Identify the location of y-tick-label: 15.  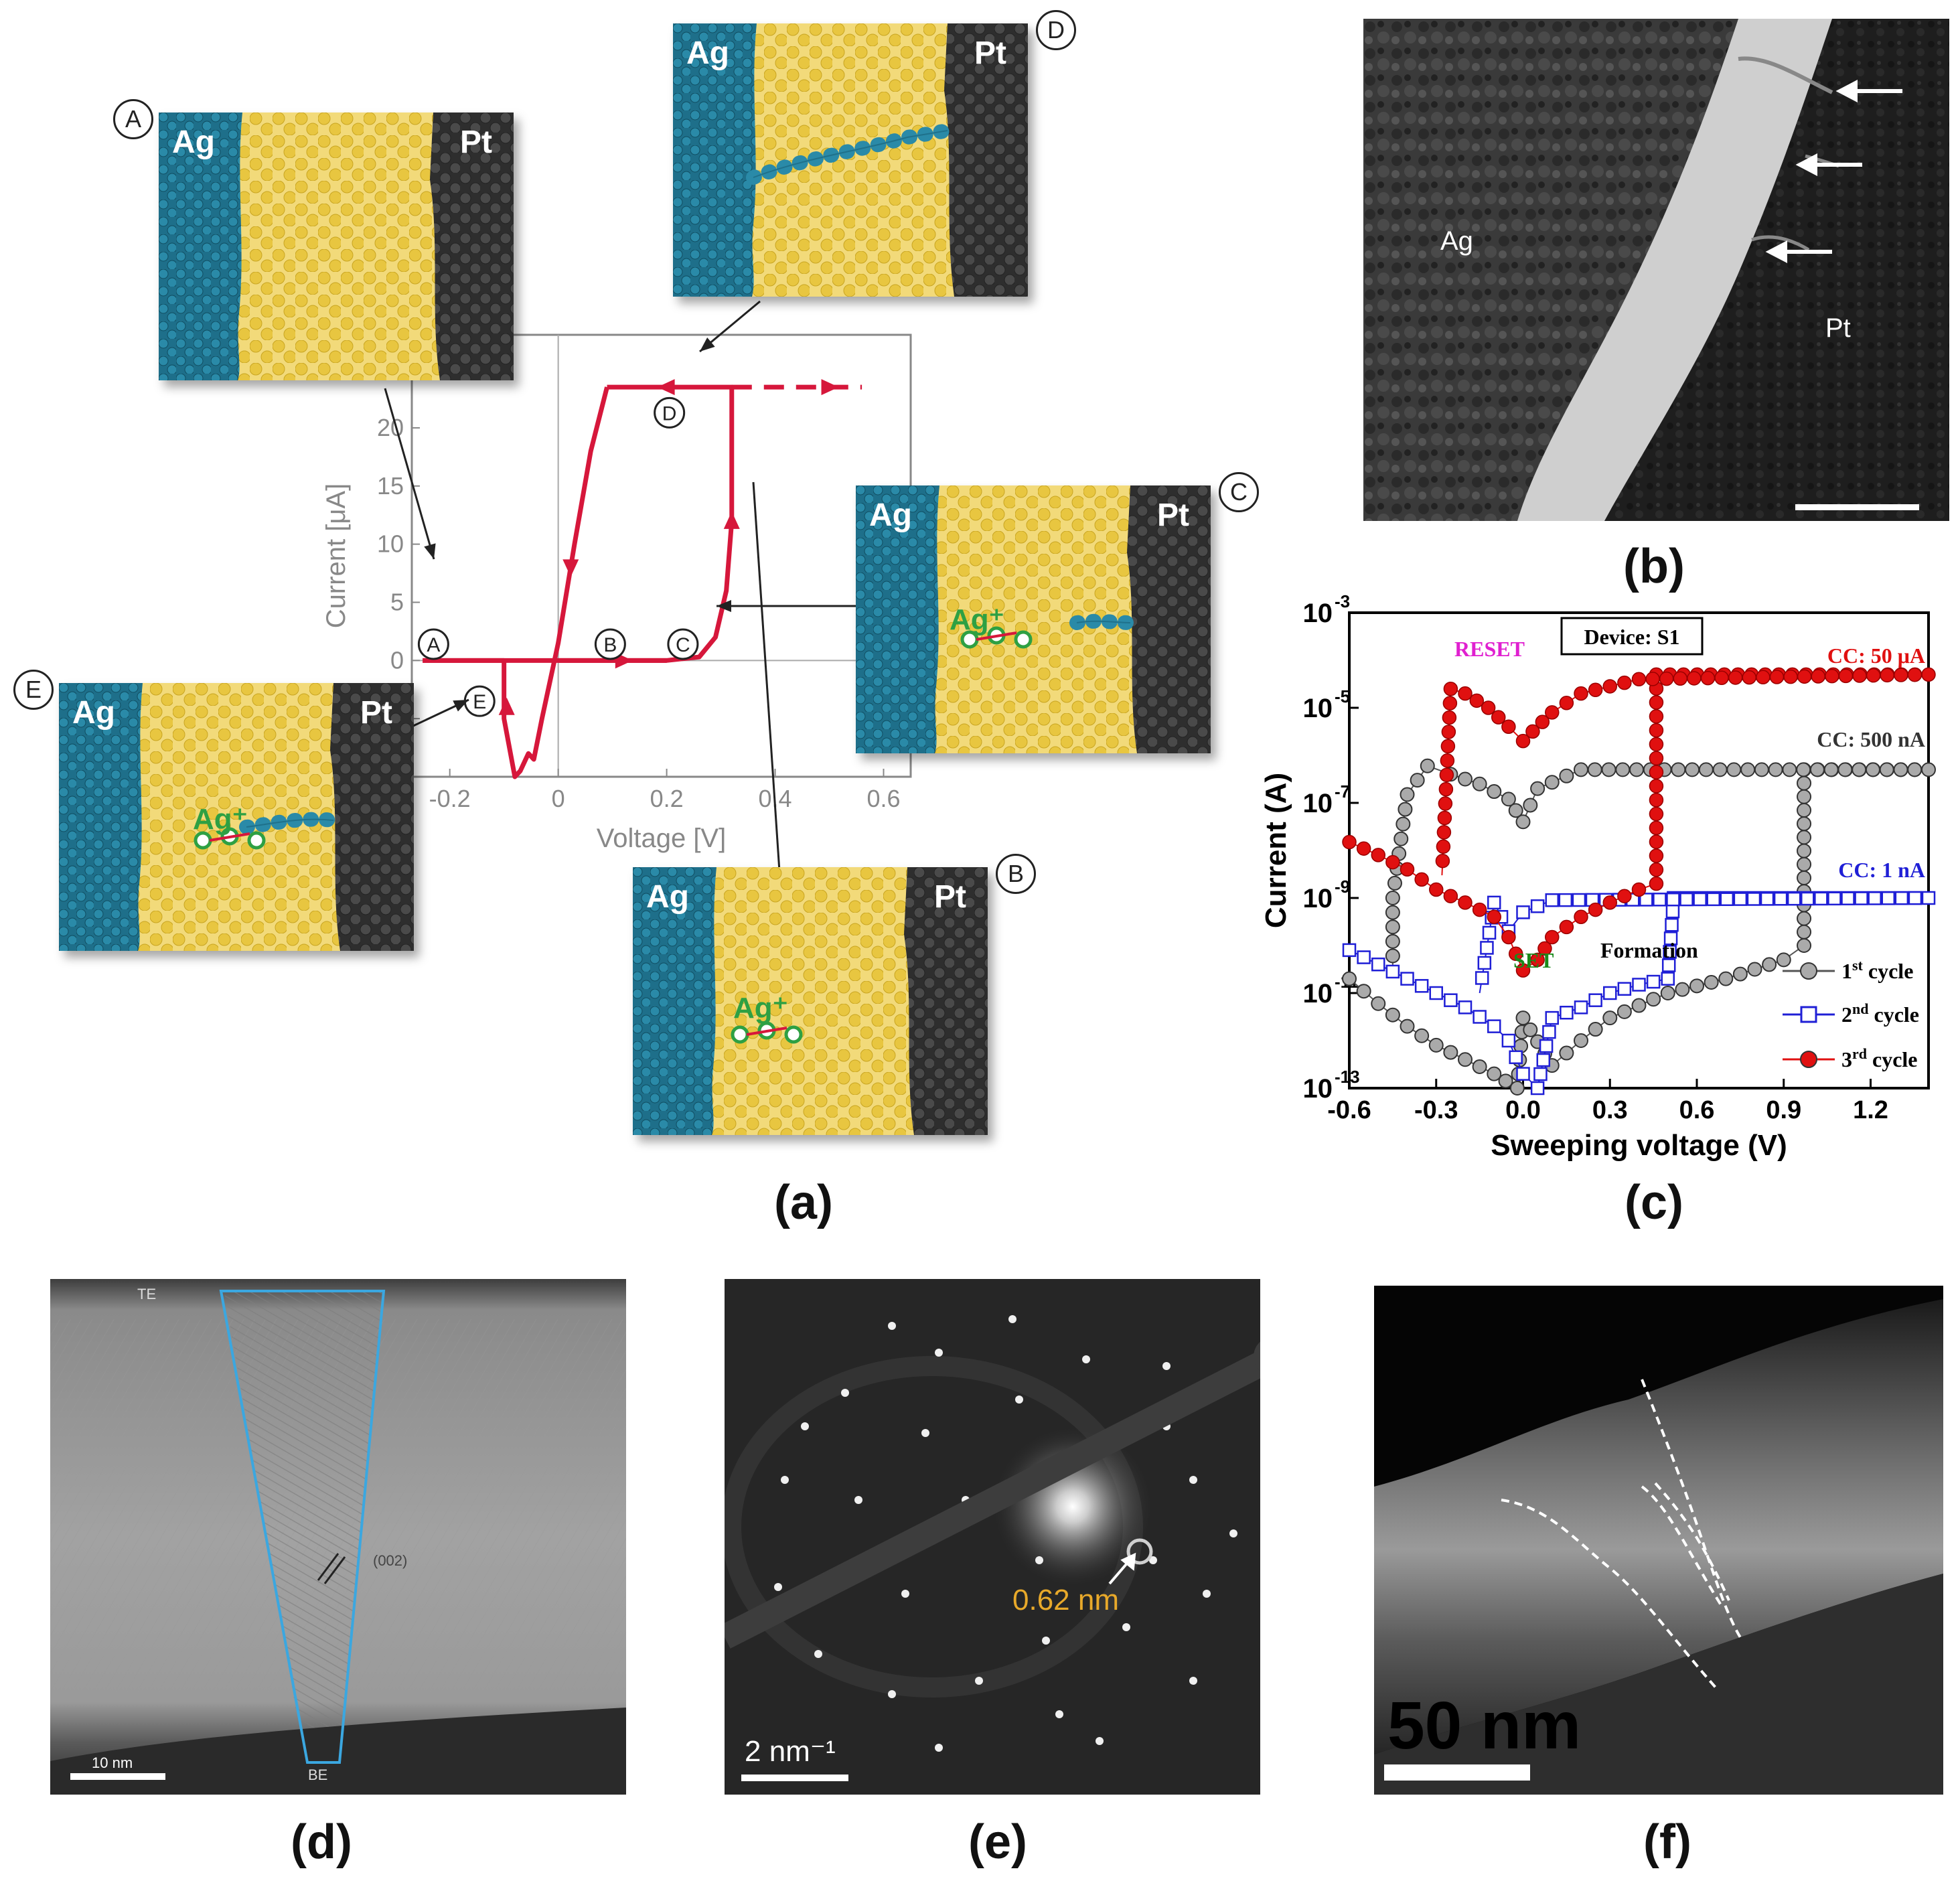
(390, 486).